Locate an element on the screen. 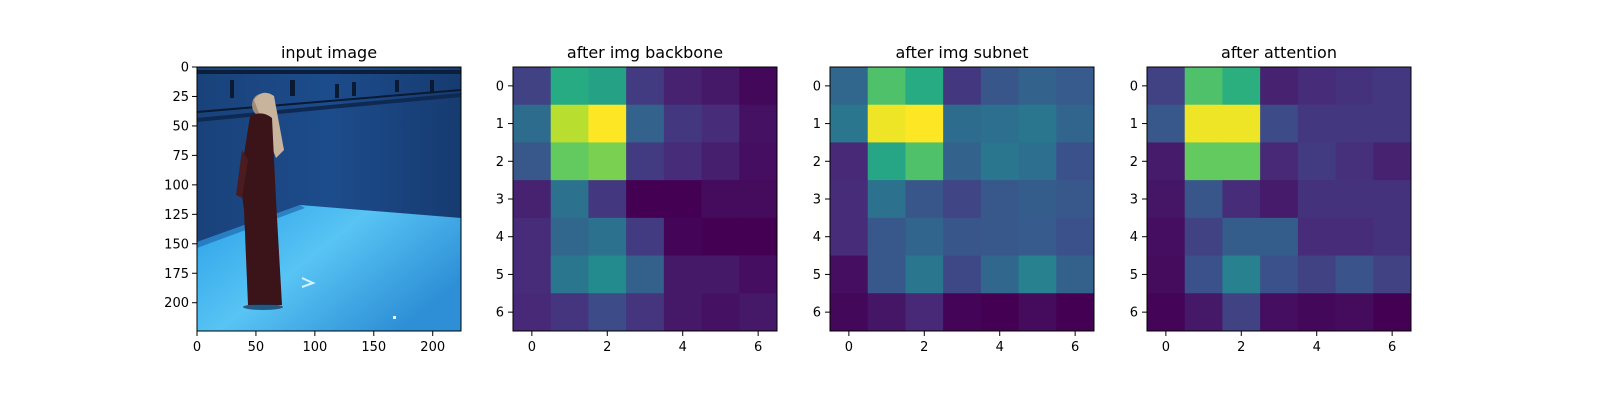  axes-after-attention: after attention 0 2 4 6 0 1 2 3 4 5 6 is located at coordinates (1271, 199).